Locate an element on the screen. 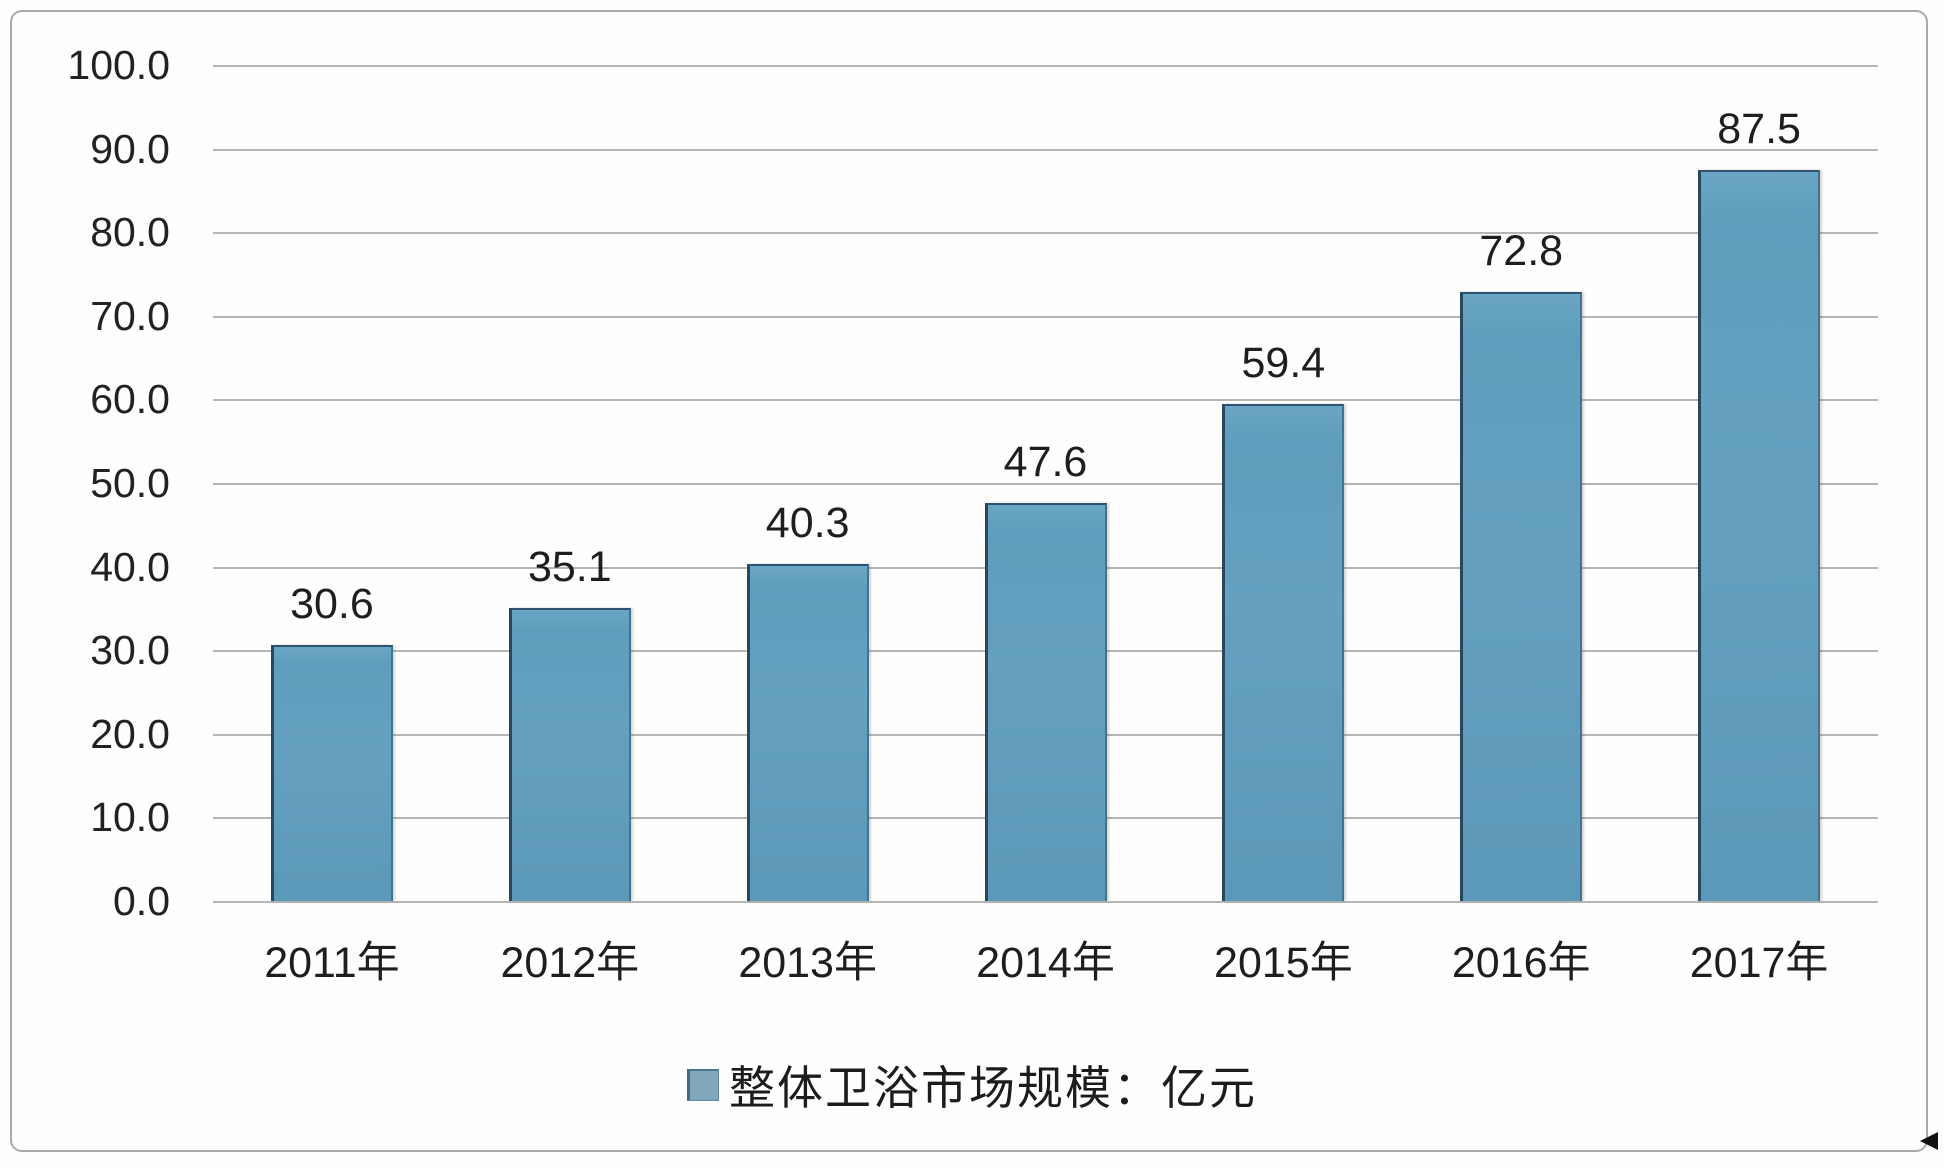 This screenshot has height=1168, width=1944. y-tick-label: 70.0 is located at coordinates (130, 315).